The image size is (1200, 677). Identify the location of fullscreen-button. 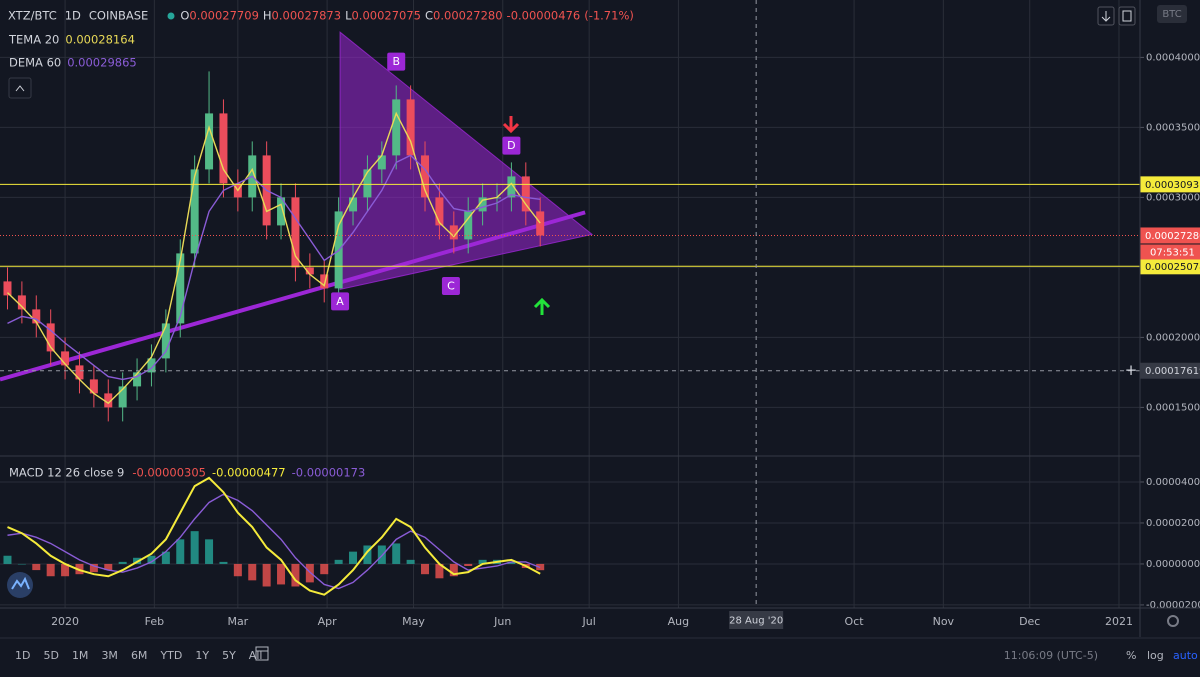
(1127, 16).